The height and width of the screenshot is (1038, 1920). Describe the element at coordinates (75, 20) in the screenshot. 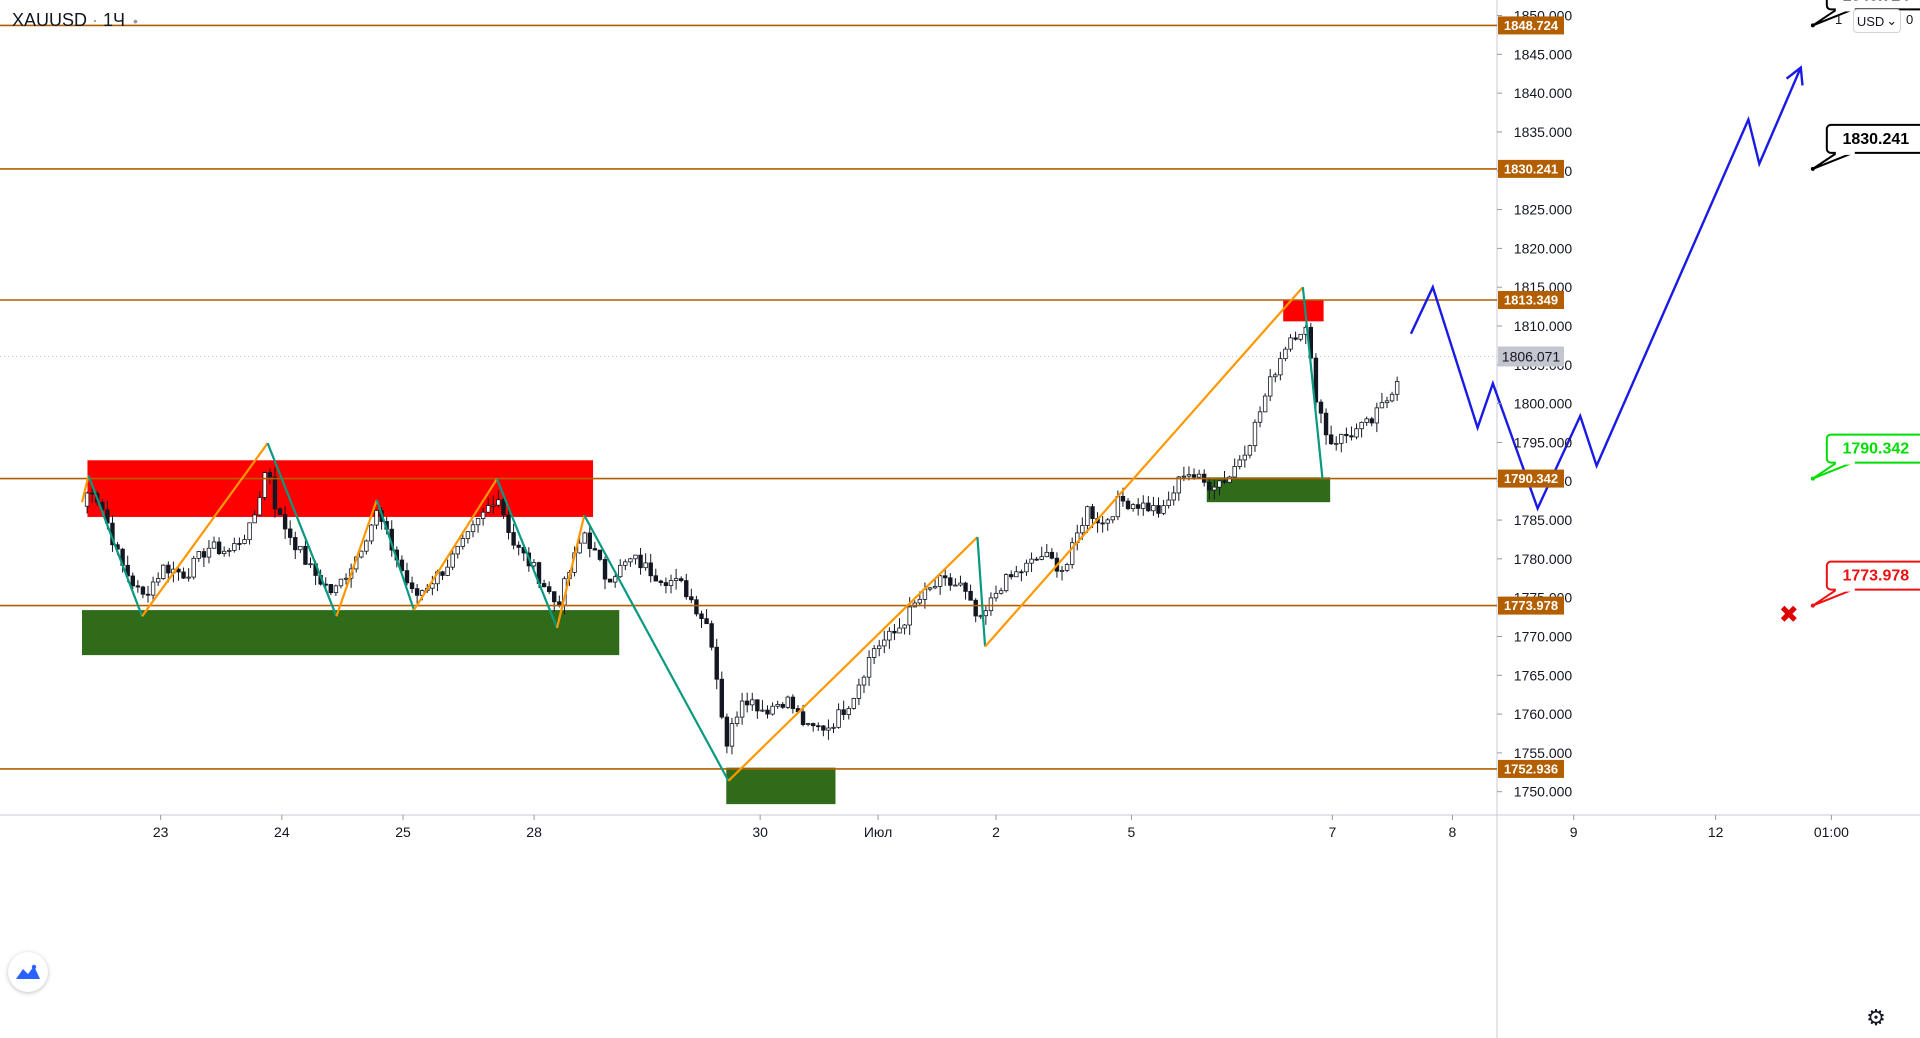

I see `symbol-header: XAUUSD · 1Ч •` at that location.